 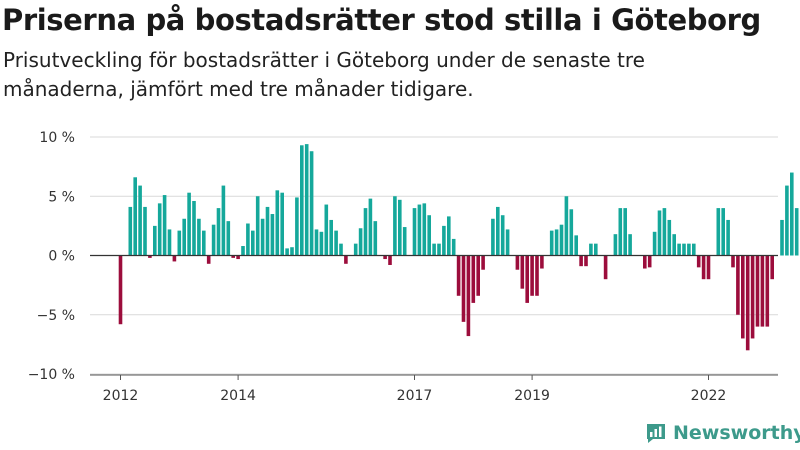 I want to click on x-tick-label: 2019, so click(x=532, y=396).